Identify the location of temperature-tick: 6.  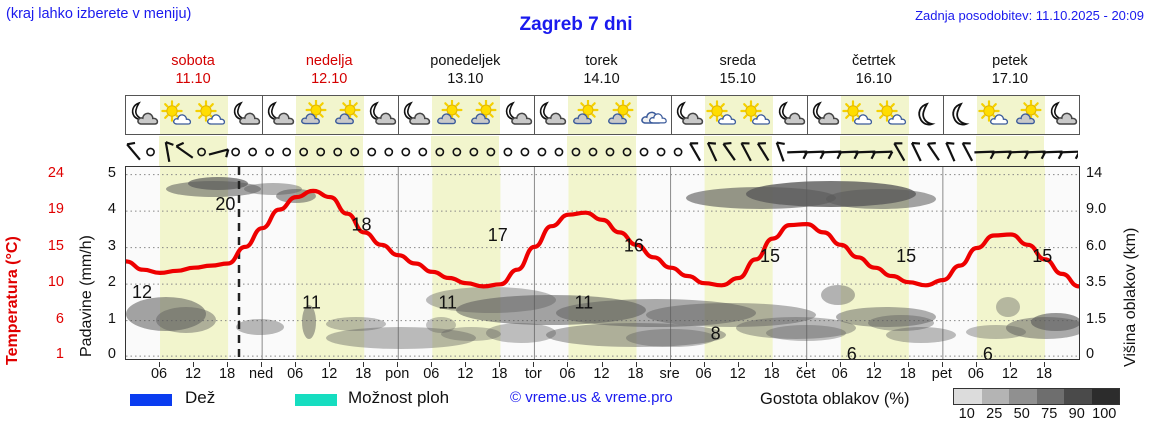
(59, 318).